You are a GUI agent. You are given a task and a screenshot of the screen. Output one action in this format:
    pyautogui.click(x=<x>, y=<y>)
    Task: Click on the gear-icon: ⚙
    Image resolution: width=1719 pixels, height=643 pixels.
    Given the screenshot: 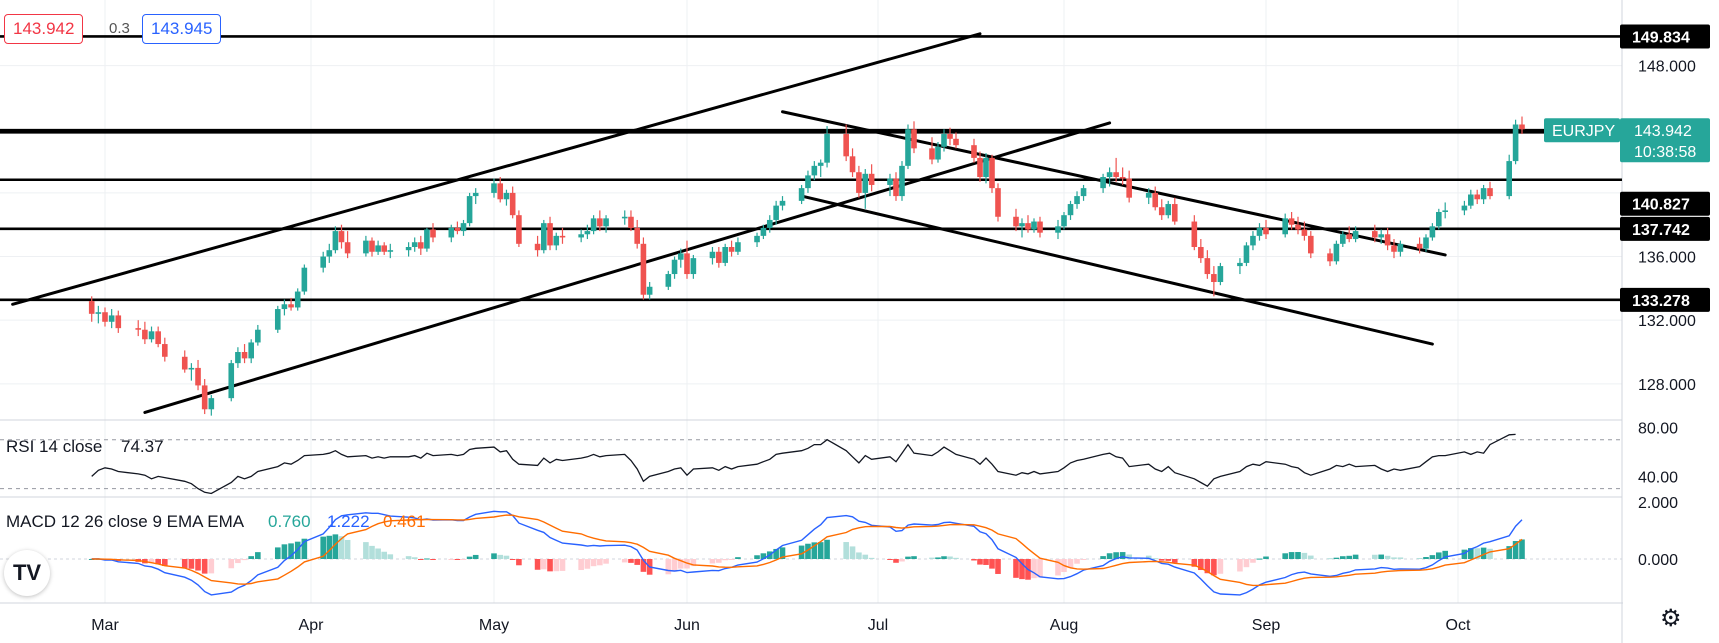 What is the action you would take?
    pyautogui.click(x=1671, y=618)
    